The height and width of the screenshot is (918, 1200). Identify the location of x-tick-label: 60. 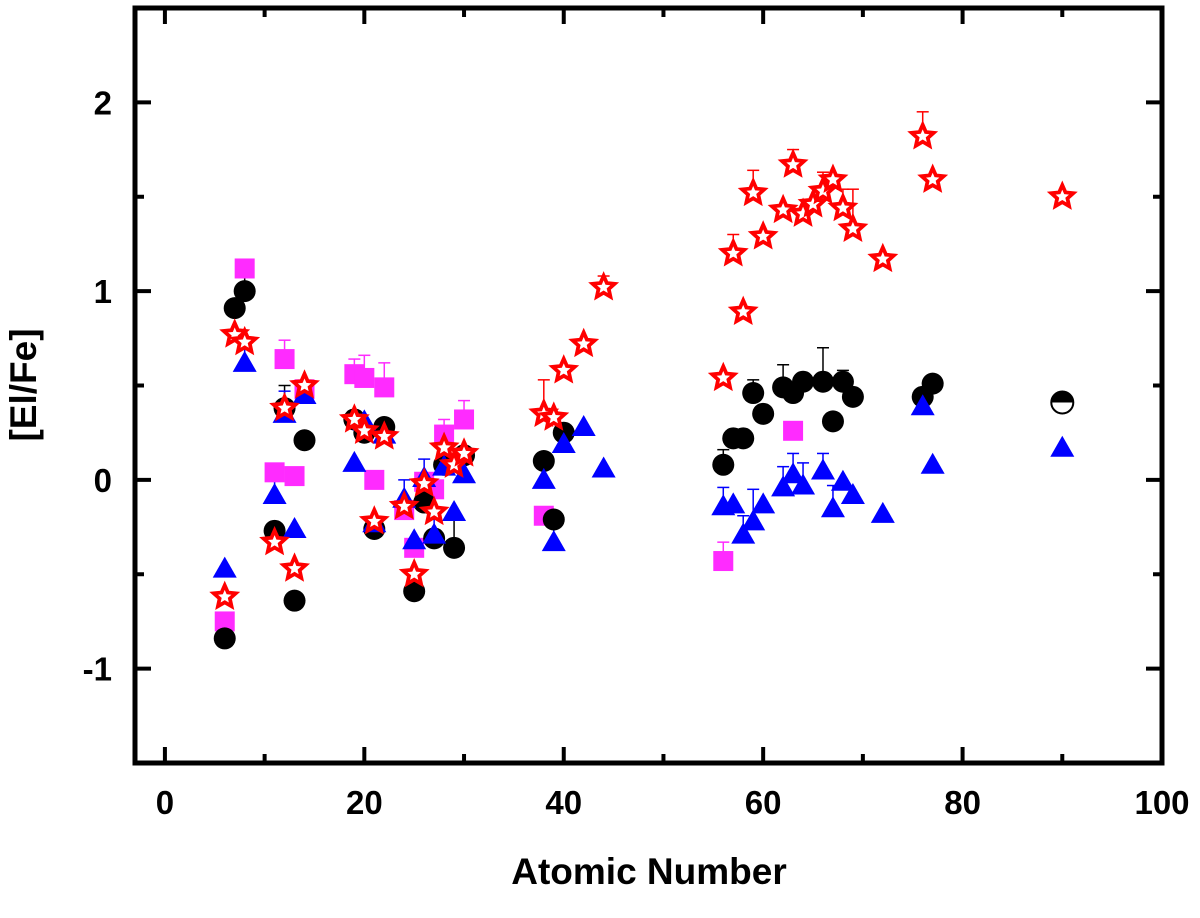
(763, 802).